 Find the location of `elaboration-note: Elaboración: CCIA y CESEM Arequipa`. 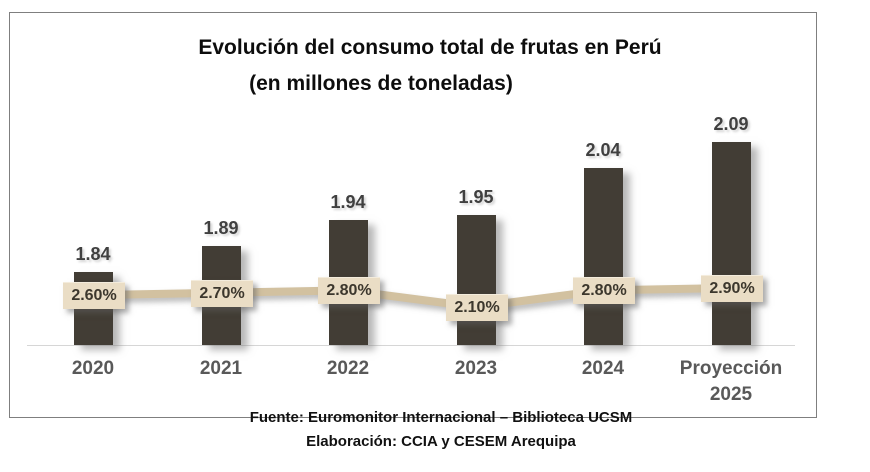

elaboration-note: Elaboración: CCIA y CESEM Arequipa is located at coordinates (441, 441).